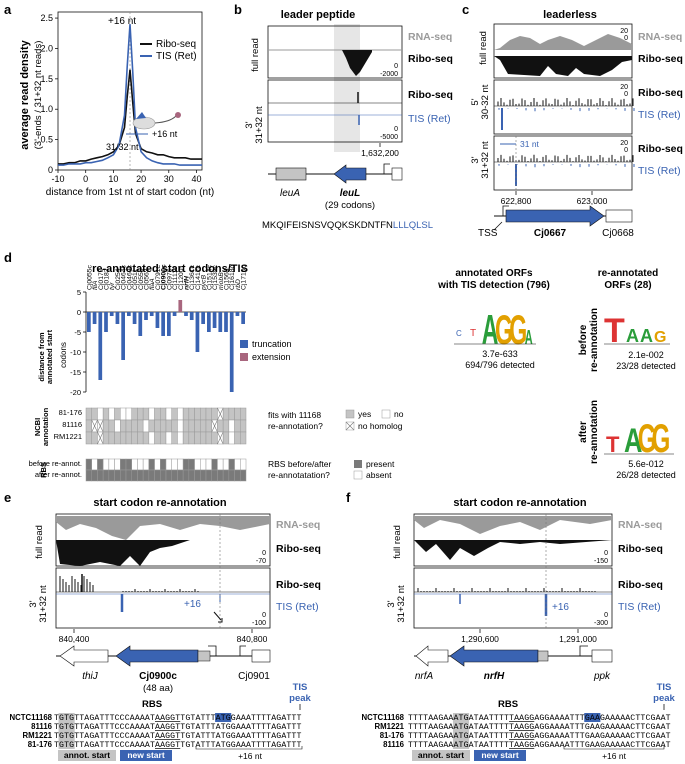 The width and height of the screenshot is (685, 764). What do you see at coordinates (33, 603) in the screenshot?
I see `panel-e-row2a: 3'` at bounding box center [33, 603].